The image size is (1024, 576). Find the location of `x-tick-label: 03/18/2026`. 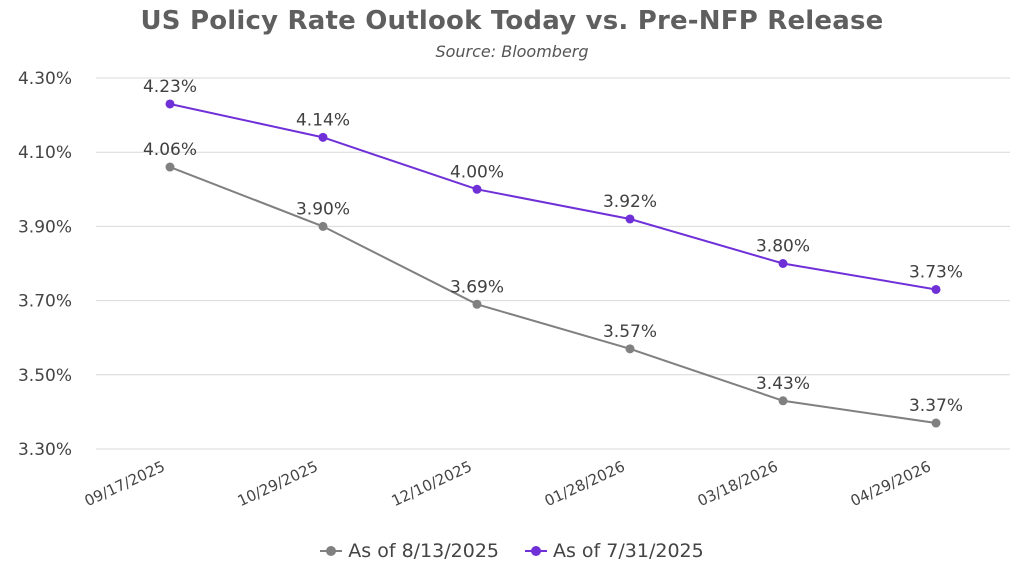

x-tick-label: 03/18/2026 is located at coordinates (738, 483).